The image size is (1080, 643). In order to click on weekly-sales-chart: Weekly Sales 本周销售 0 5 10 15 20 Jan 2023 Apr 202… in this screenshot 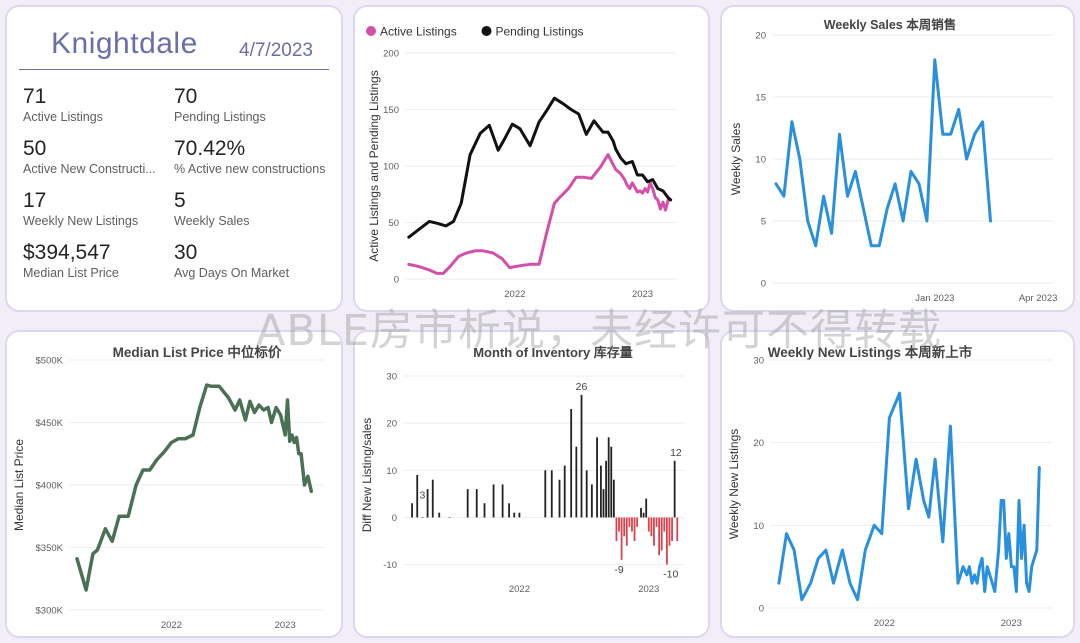, I will do `click(893, 160)`.